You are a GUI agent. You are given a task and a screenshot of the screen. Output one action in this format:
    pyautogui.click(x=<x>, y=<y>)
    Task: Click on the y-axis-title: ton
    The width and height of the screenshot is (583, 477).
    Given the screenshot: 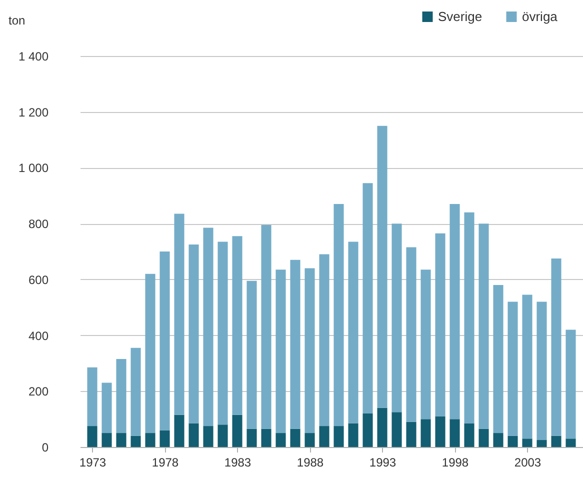 What is the action you would take?
    pyautogui.click(x=17, y=21)
    